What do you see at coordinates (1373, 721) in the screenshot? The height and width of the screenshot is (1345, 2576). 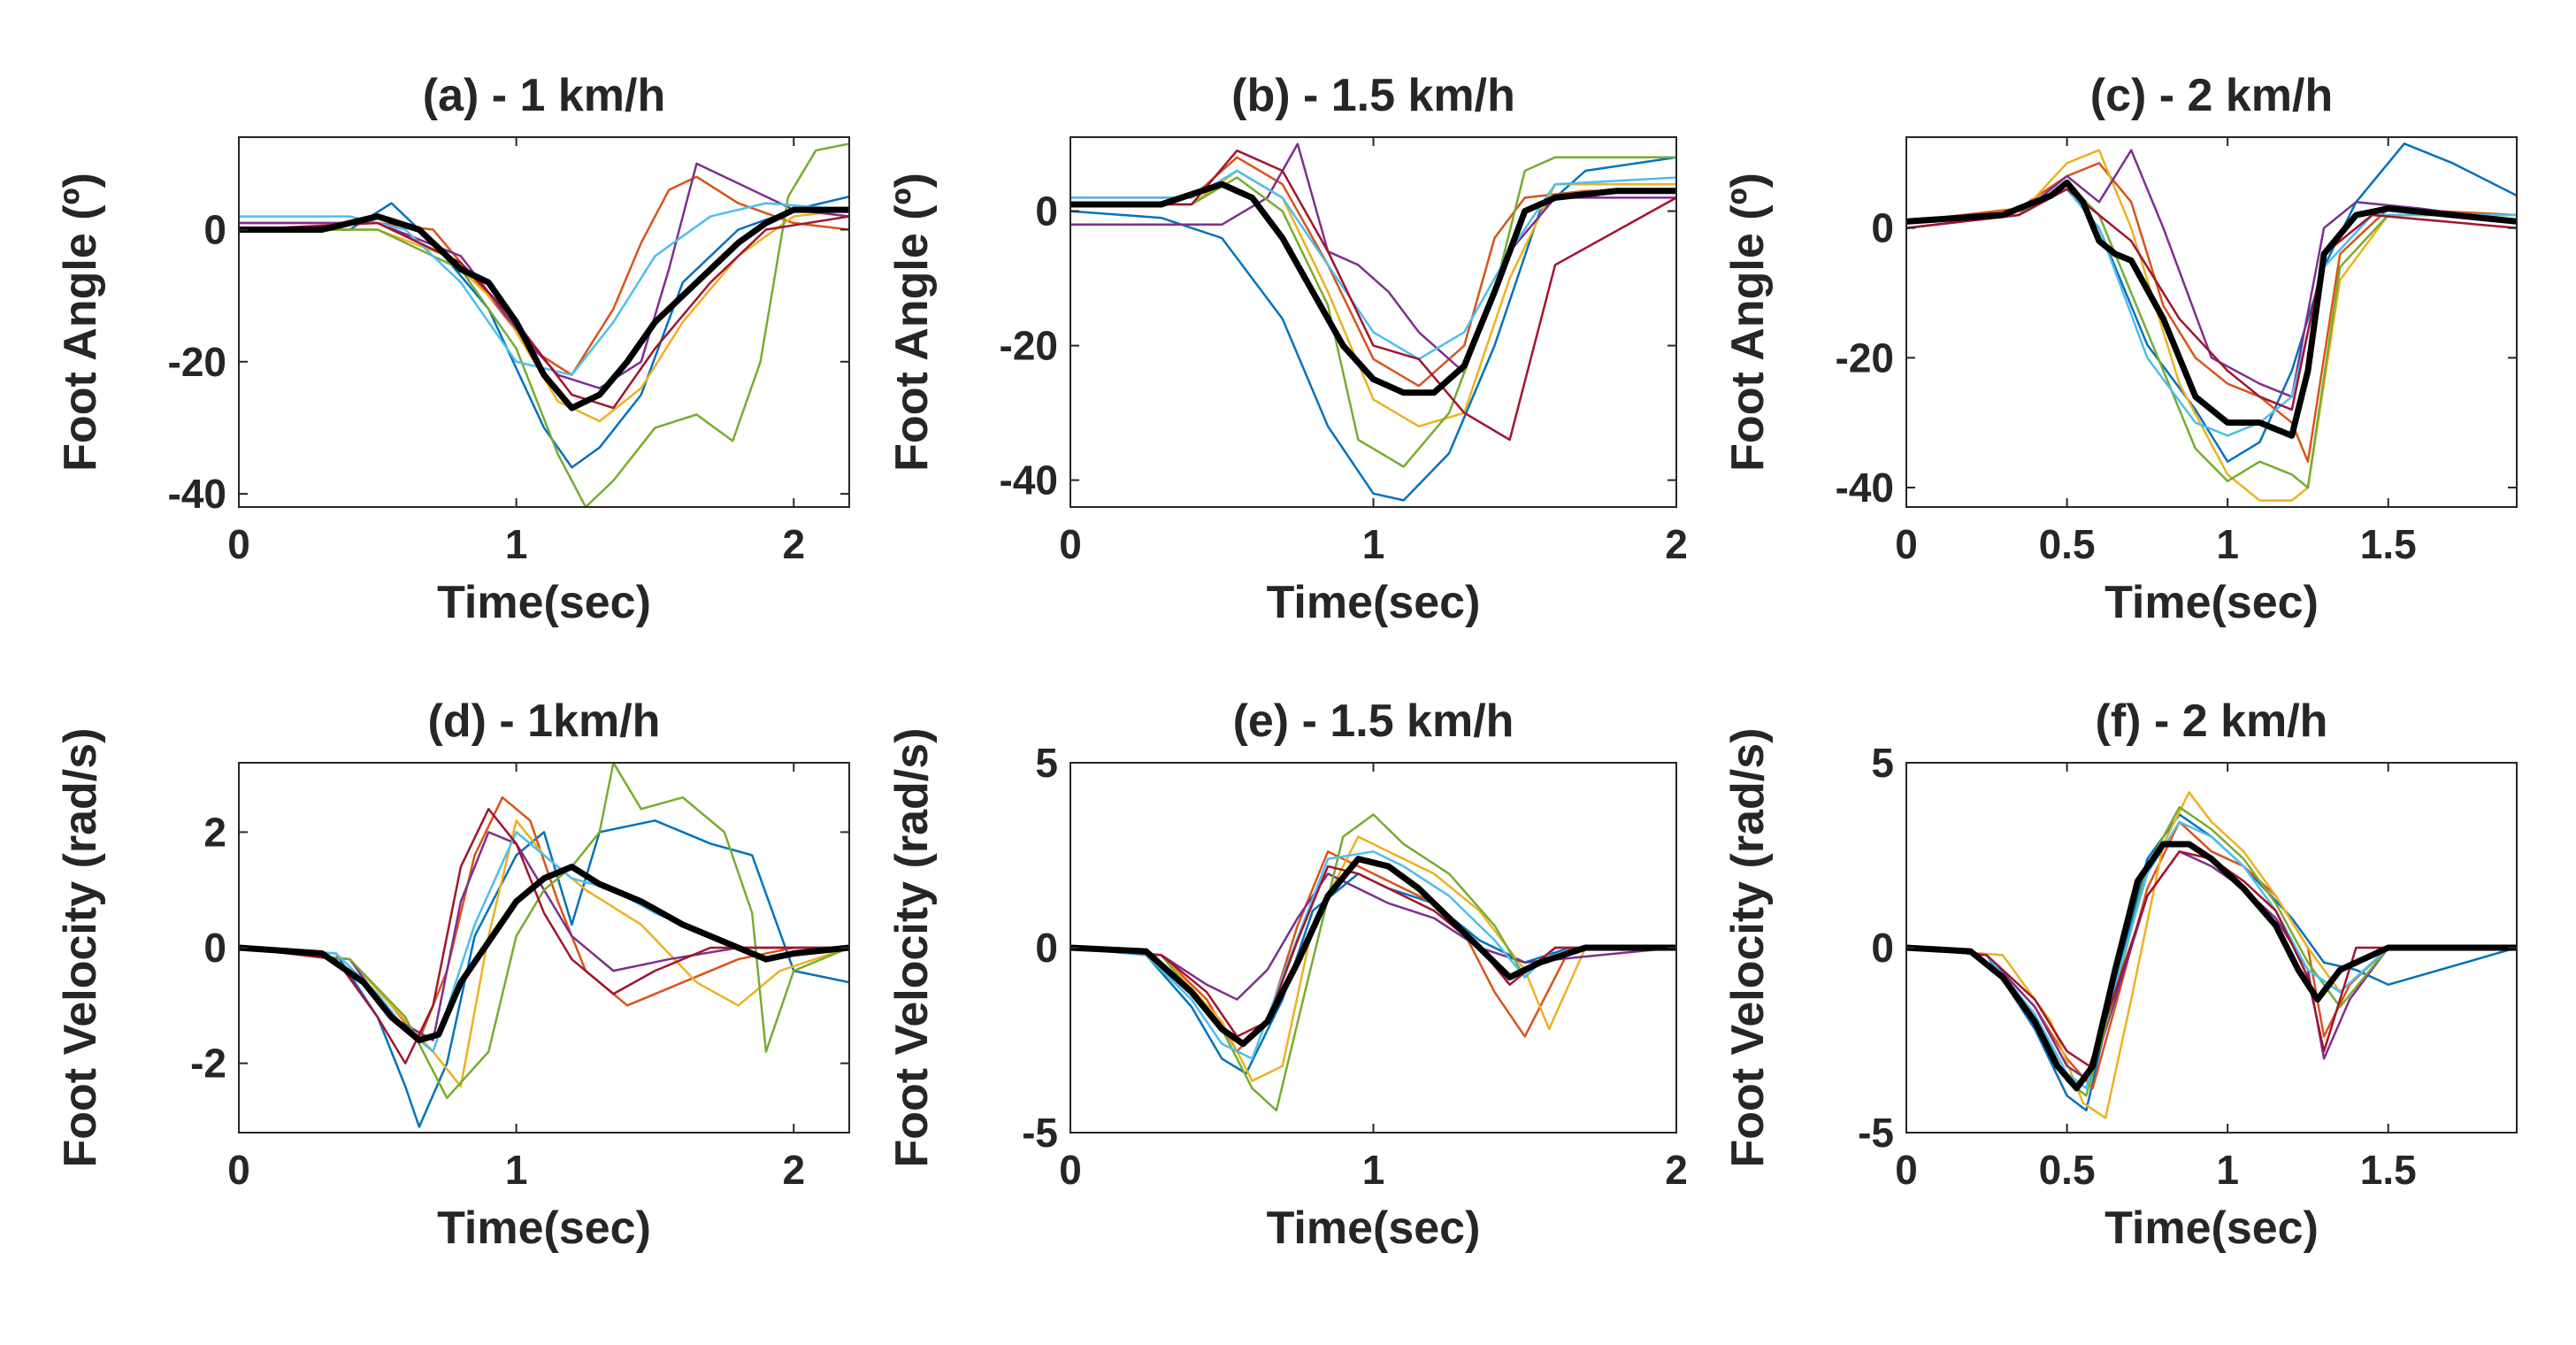 I see `chart-title: (e) - 1.5 km/h` at bounding box center [1373, 721].